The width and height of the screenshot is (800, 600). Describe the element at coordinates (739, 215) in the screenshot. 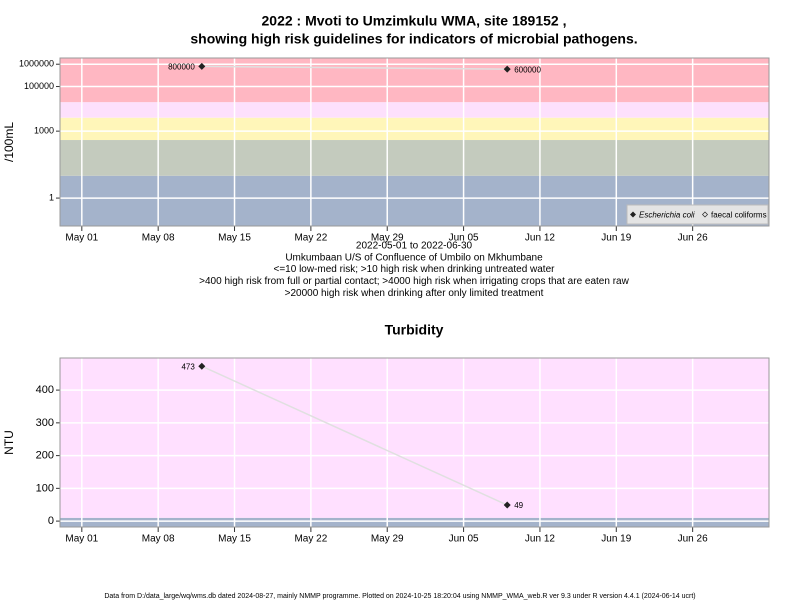

I see `legend-label: faecal coliforms` at that location.